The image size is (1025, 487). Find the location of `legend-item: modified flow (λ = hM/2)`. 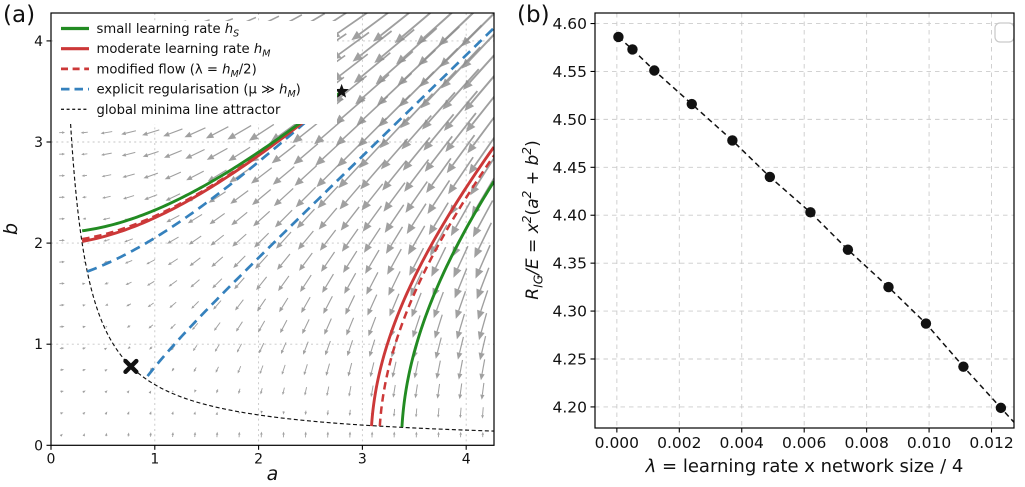

legend-item: modified flow (λ = hM/2) is located at coordinates (159, 71).